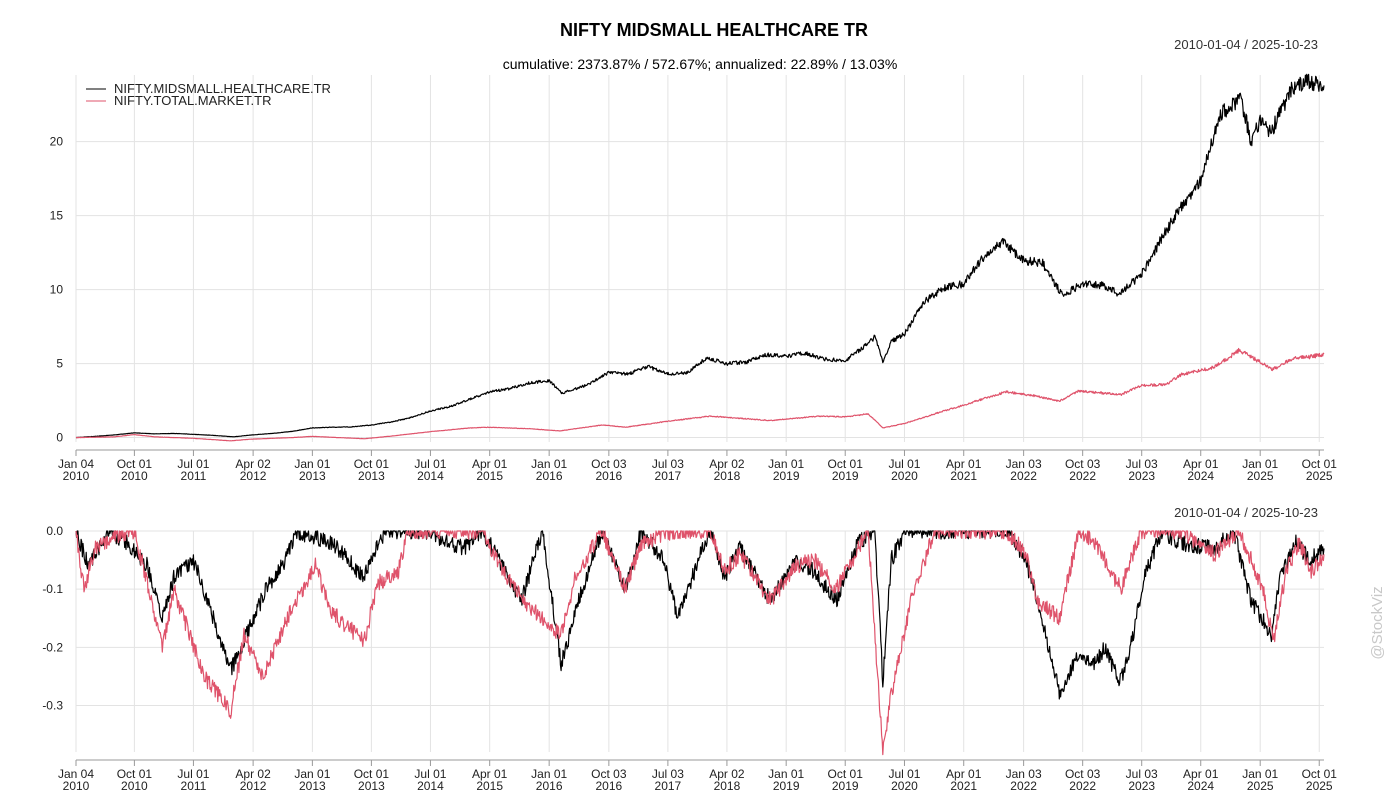 This screenshot has width=1400, height=800. What do you see at coordinates (1023, 476) in the screenshot?
I see `top-xtick-year: 2022` at bounding box center [1023, 476].